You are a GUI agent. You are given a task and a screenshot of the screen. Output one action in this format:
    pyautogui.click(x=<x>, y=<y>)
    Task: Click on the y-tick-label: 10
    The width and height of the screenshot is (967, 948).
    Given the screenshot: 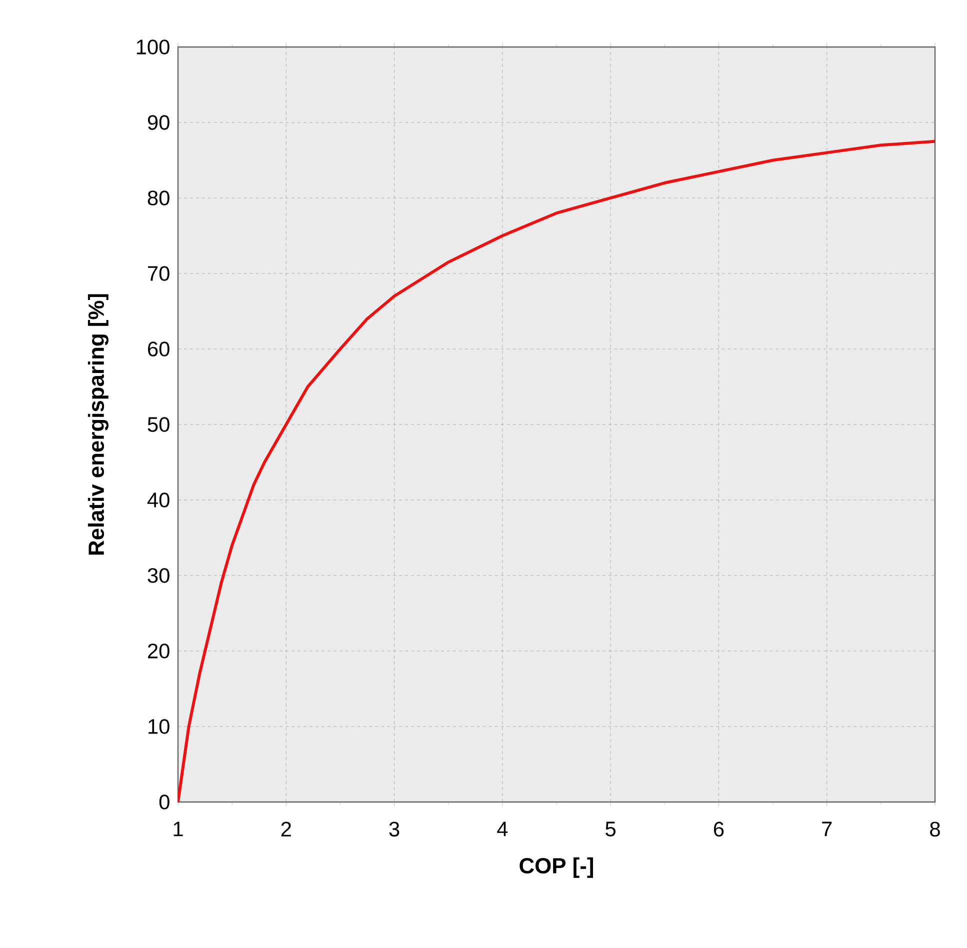 What is the action you would take?
    pyautogui.click(x=159, y=726)
    